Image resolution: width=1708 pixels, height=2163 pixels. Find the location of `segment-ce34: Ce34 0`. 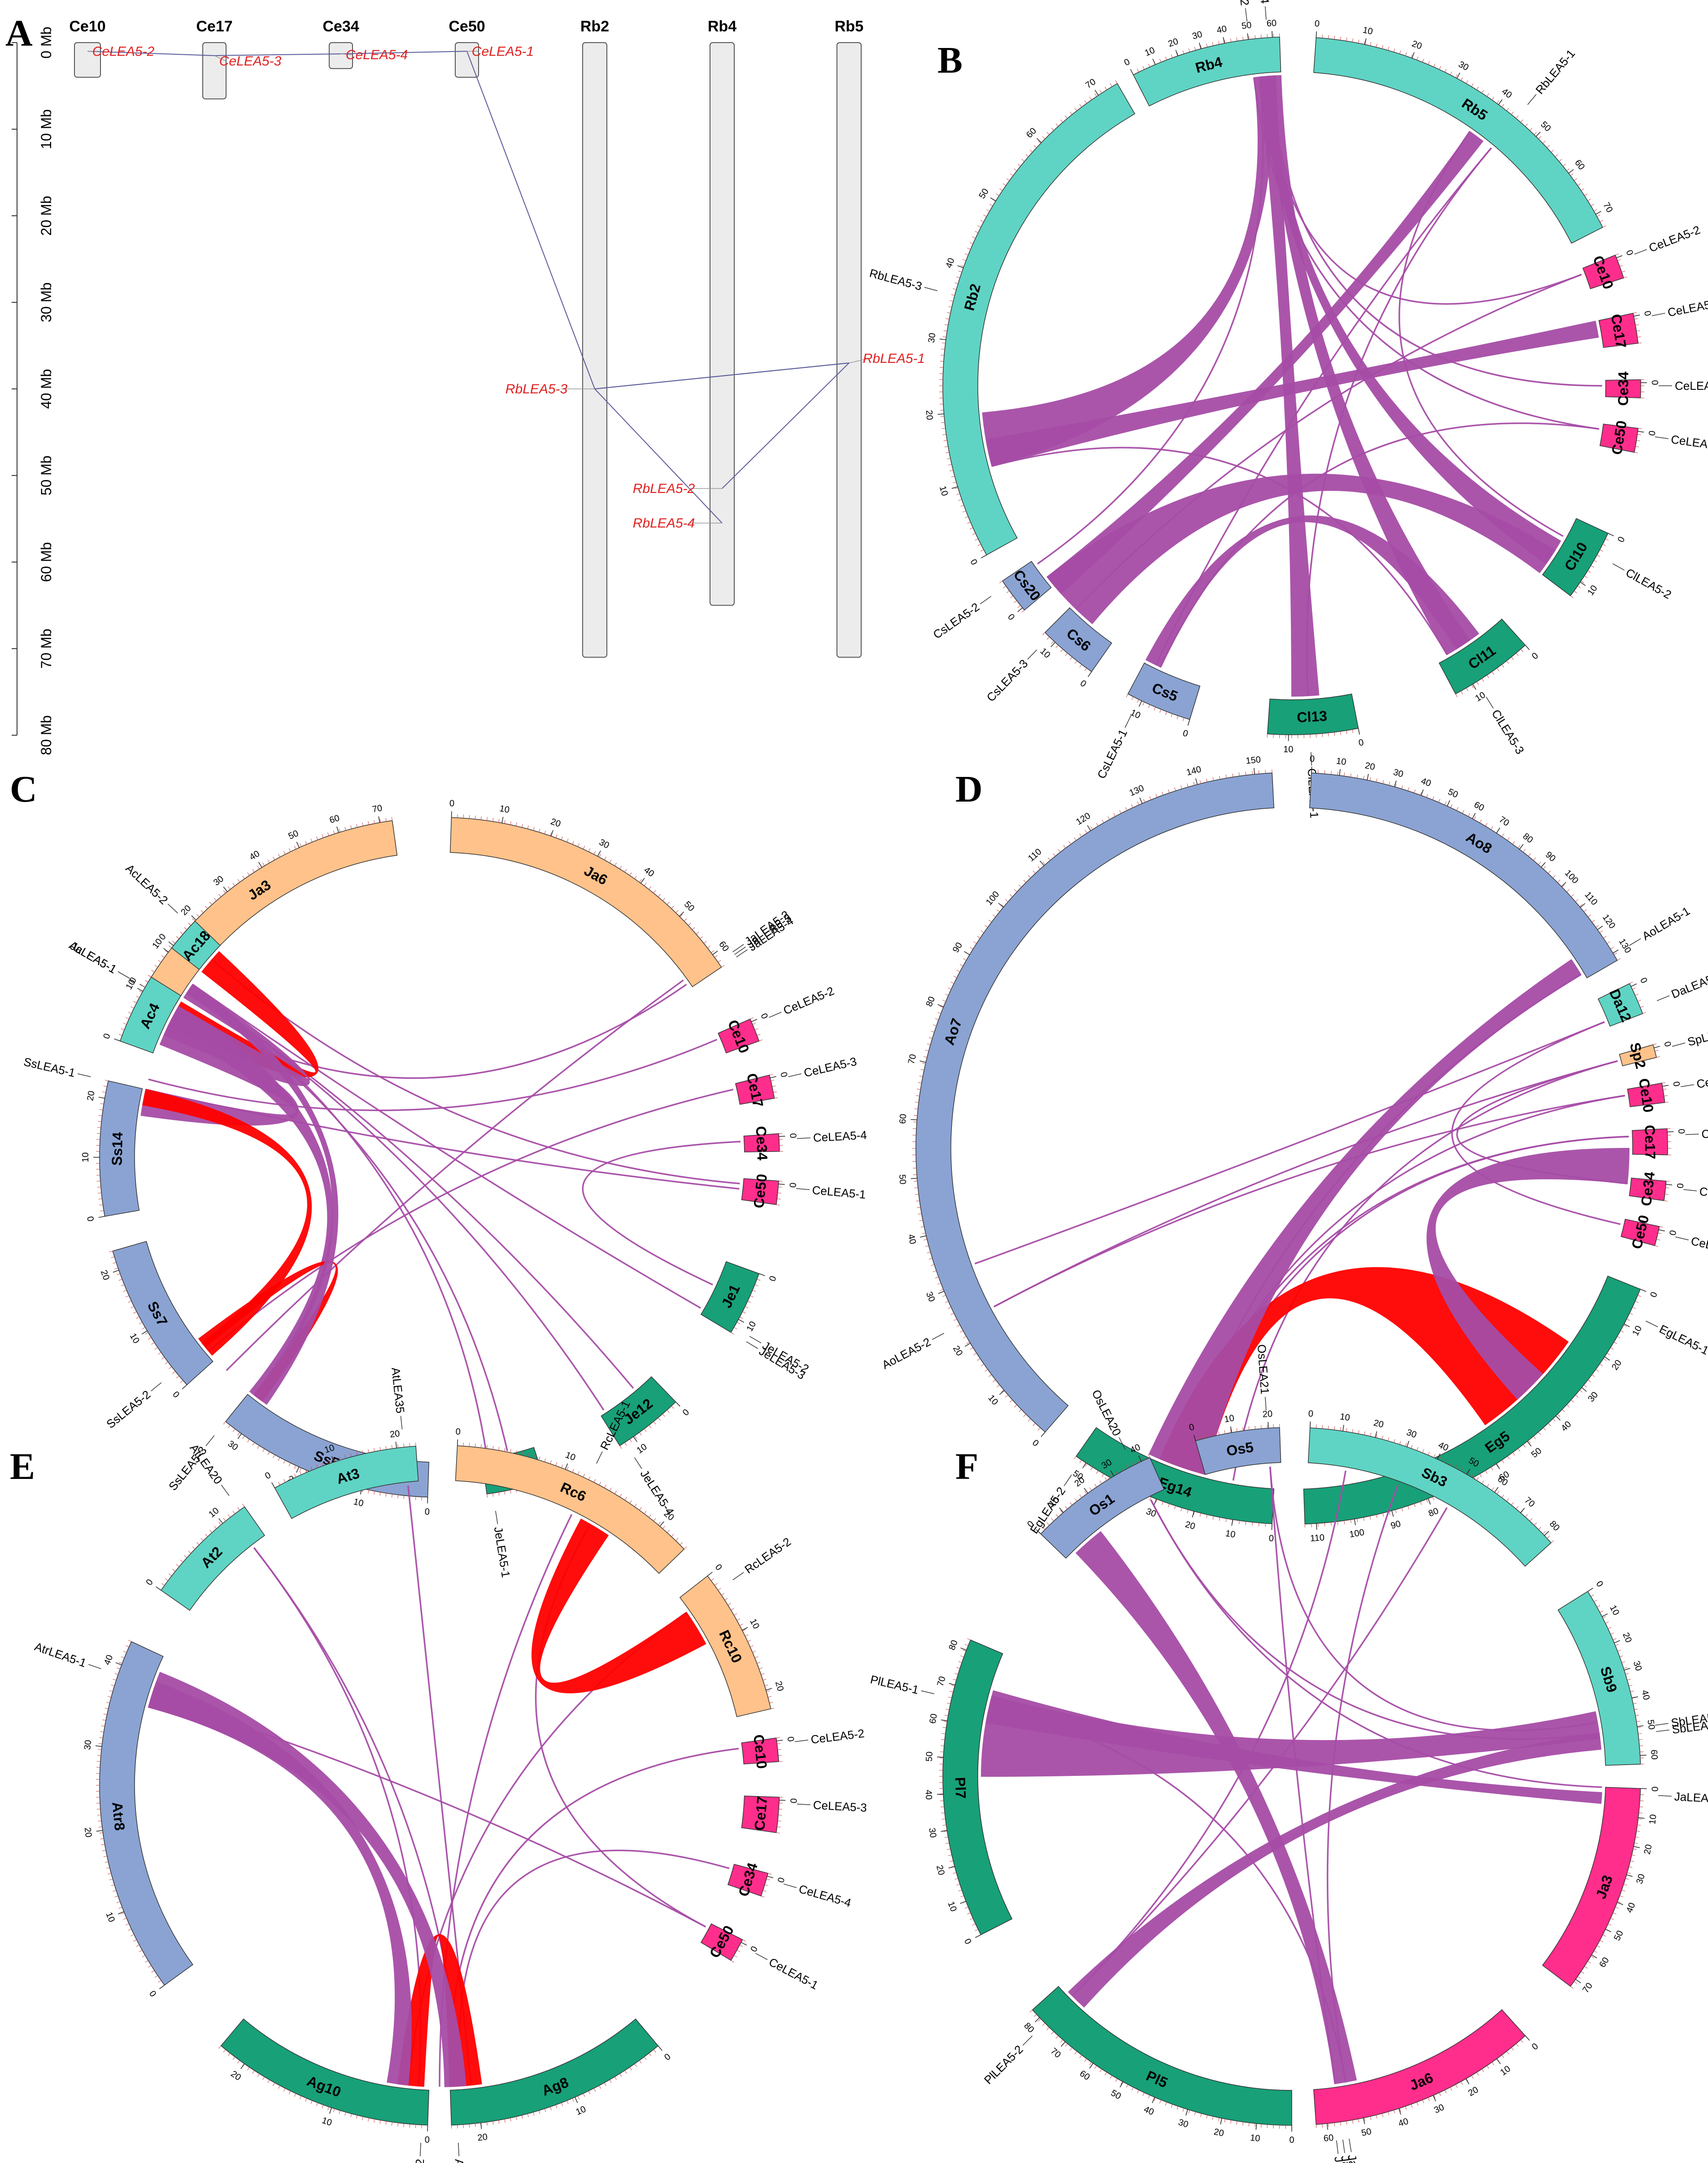

segment-ce34: Ce34 0 is located at coordinates (757, 1880).